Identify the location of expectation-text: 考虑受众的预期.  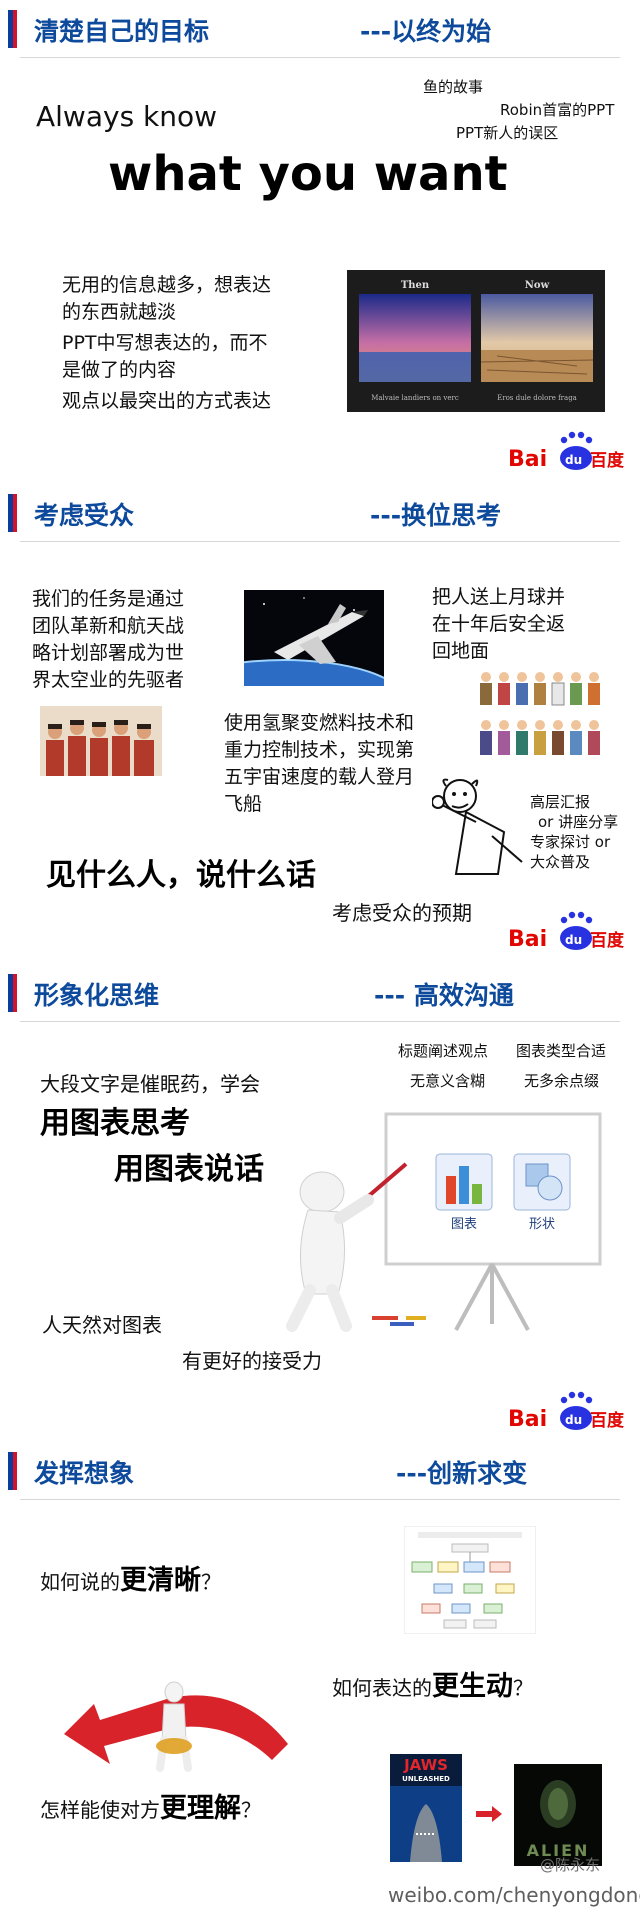
(402, 913).